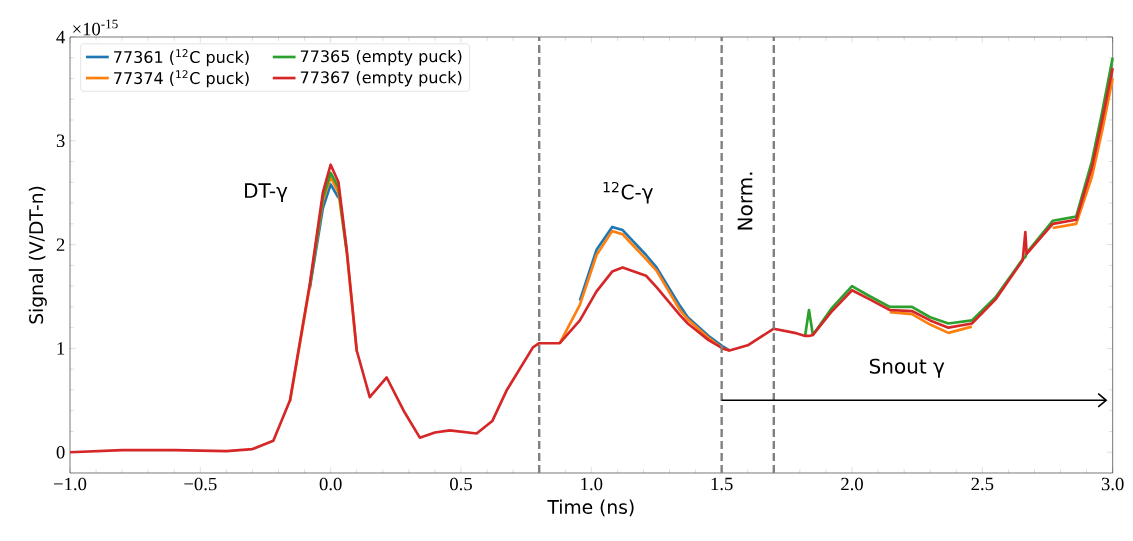  What do you see at coordinates (61, 37) in the screenshot?
I see `y-tick-label: 4` at bounding box center [61, 37].